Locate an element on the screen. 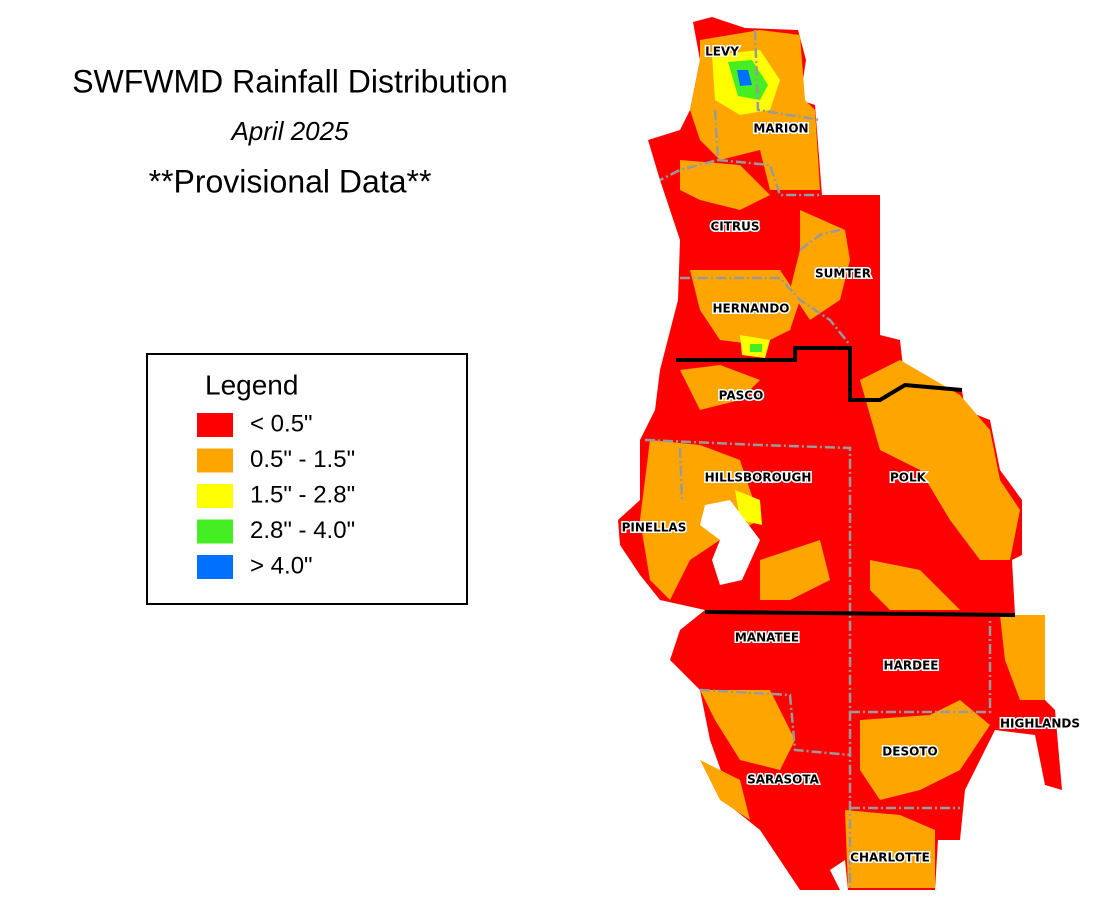  title: SWFWMD Rainfall Distribution is located at coordinates (290, 81).